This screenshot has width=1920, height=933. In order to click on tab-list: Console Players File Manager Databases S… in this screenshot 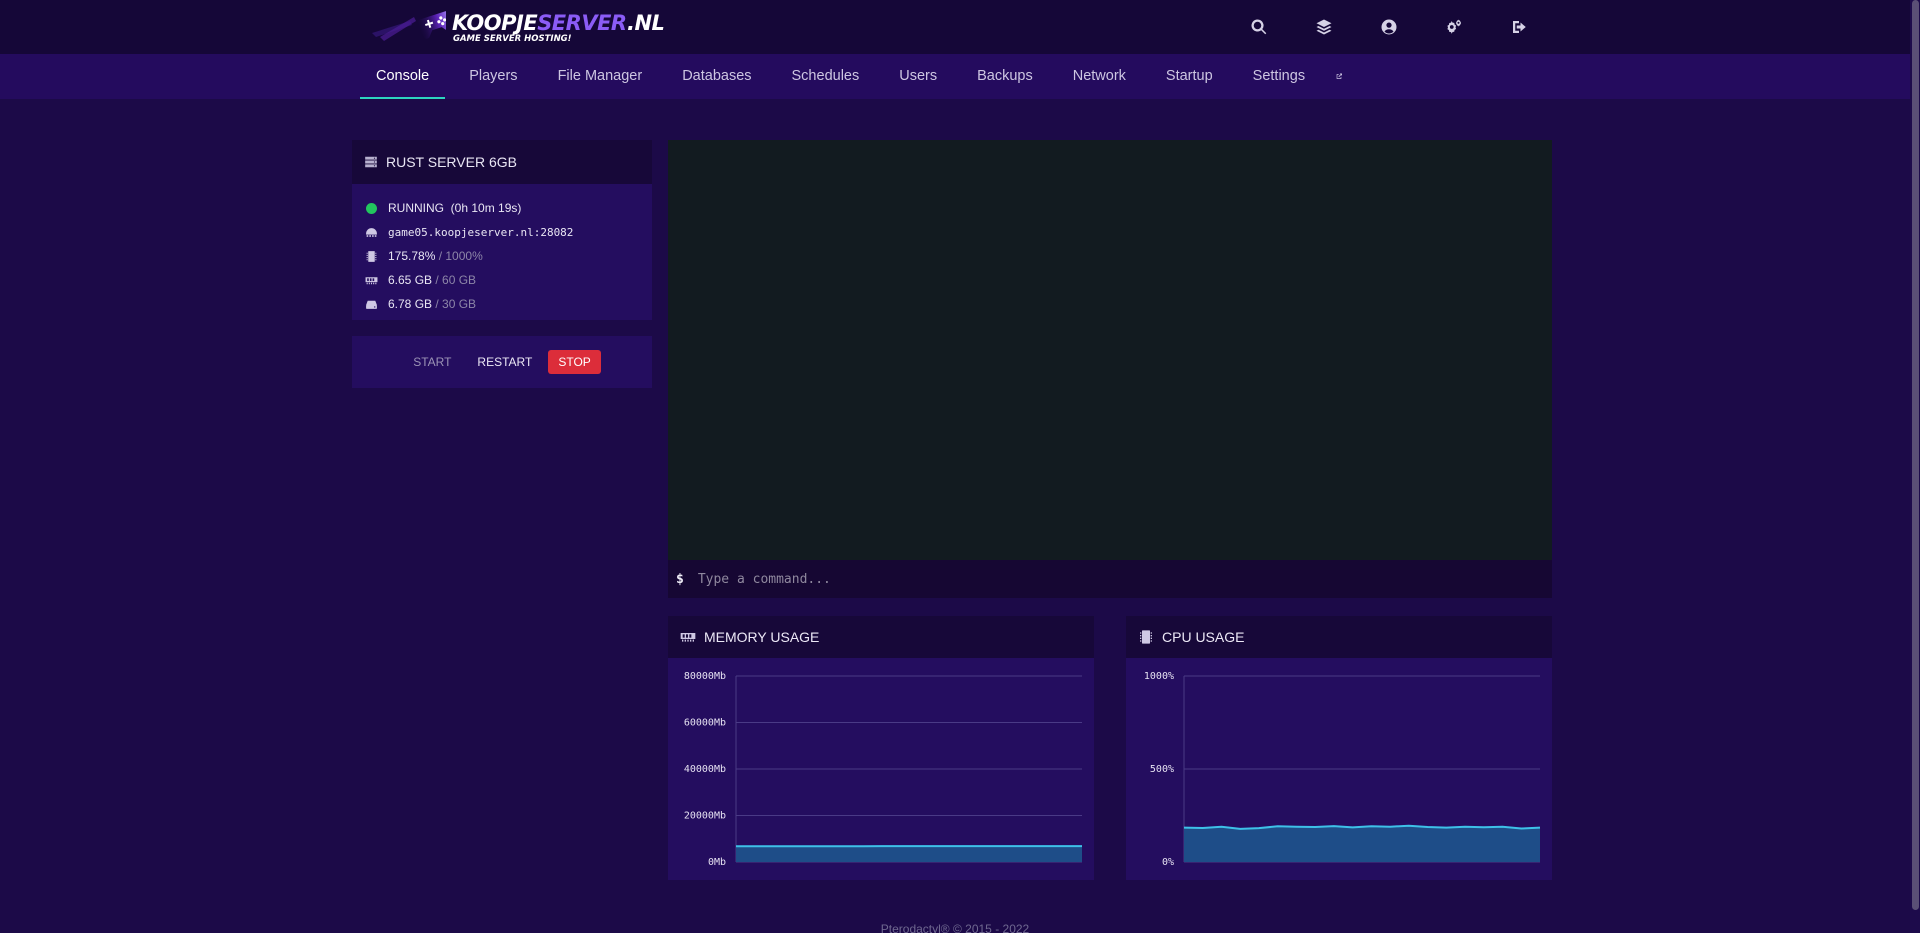, I will do `click(858, 76)`.